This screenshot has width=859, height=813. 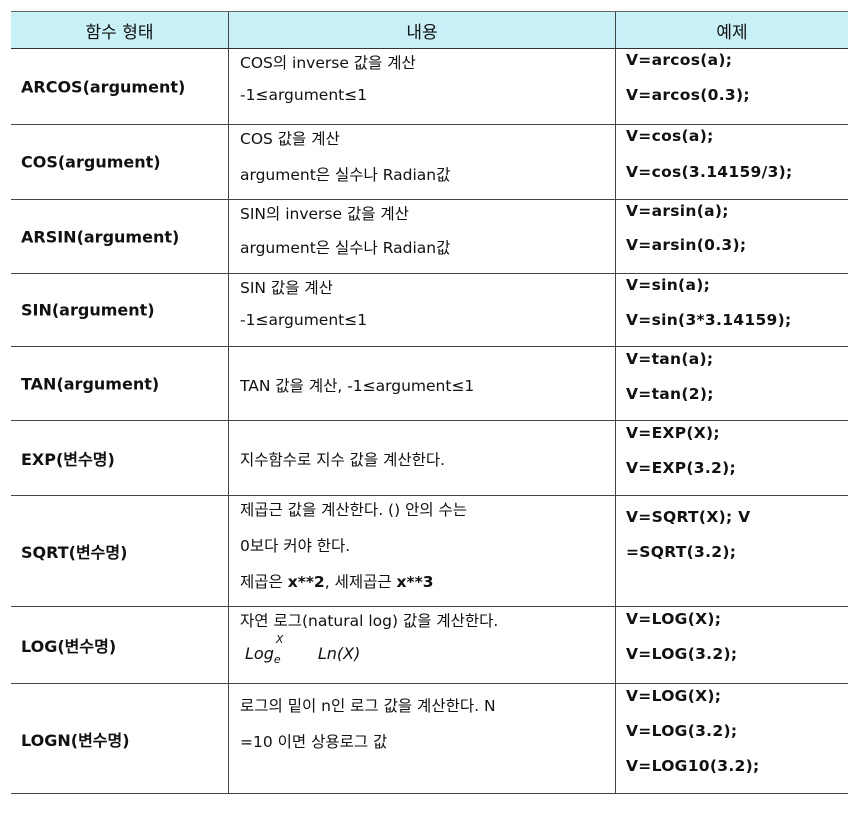 I want to click on function-name: ARSIN(argument), so click(x=100, y=236).